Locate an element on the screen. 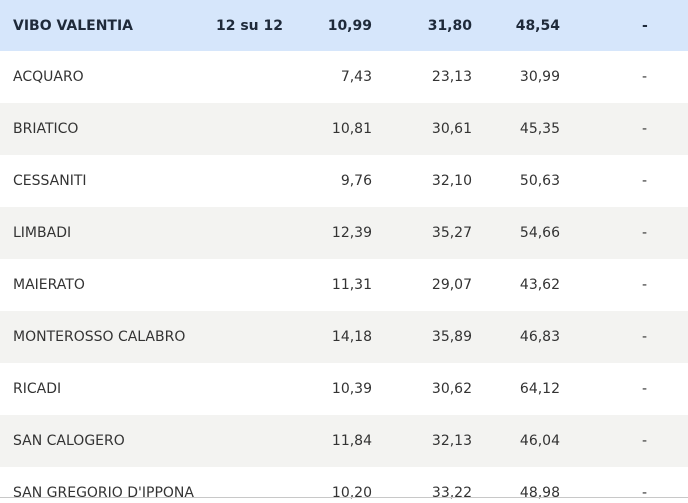 The height and width of the screenshot is (503, 688). turnout-value: 48,98 is located at coordinates (539, 493).